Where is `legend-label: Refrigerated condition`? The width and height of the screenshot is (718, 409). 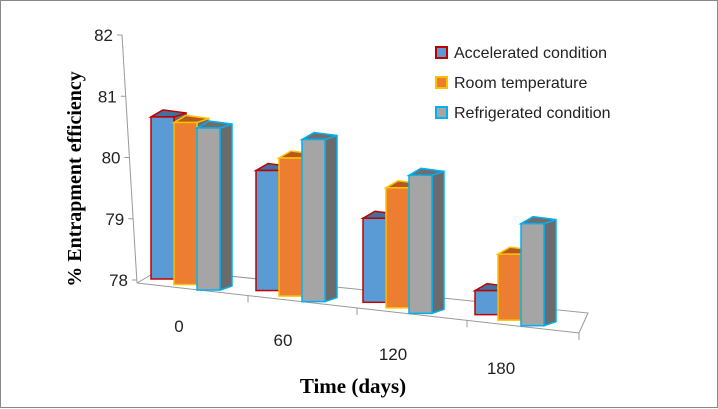
legend-label: Refrigerated condition is located at coordinates (532, 113).